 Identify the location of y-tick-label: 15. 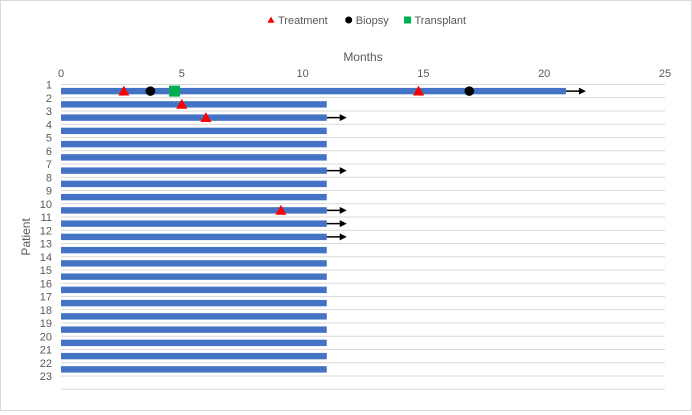
(46, 271).